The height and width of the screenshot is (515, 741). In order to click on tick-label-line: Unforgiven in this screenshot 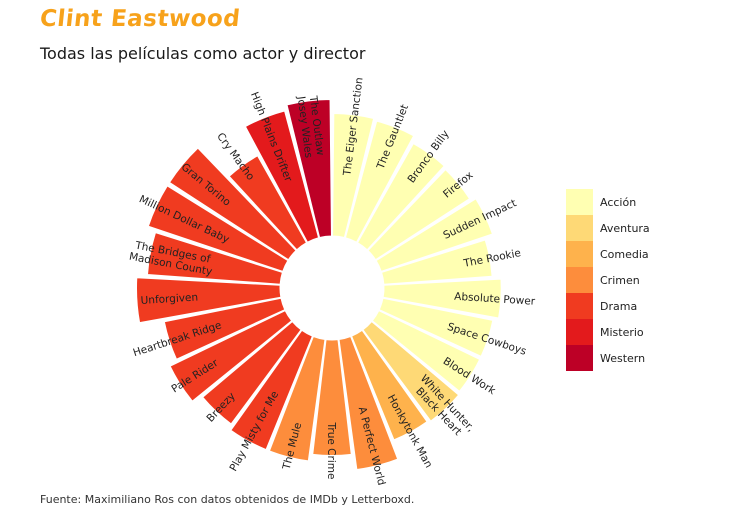, I will do `click(169, 299)`.